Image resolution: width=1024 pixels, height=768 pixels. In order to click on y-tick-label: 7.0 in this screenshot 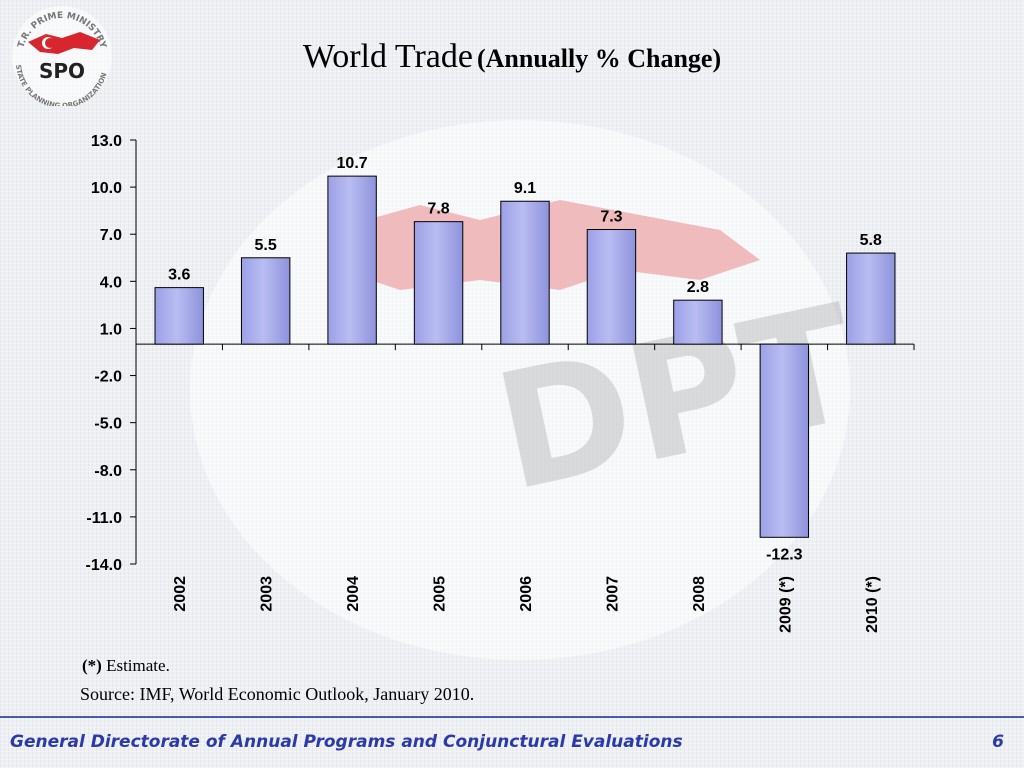, I will do `click(111, 235)`.